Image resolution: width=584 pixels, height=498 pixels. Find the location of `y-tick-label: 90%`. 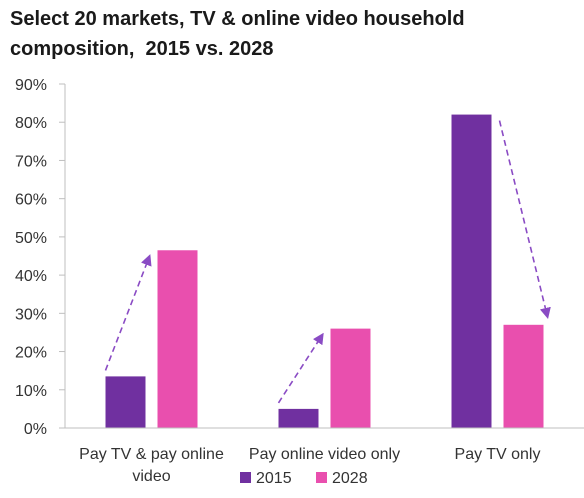

y-tick-label: 90% is located at coordinates (31, 85).